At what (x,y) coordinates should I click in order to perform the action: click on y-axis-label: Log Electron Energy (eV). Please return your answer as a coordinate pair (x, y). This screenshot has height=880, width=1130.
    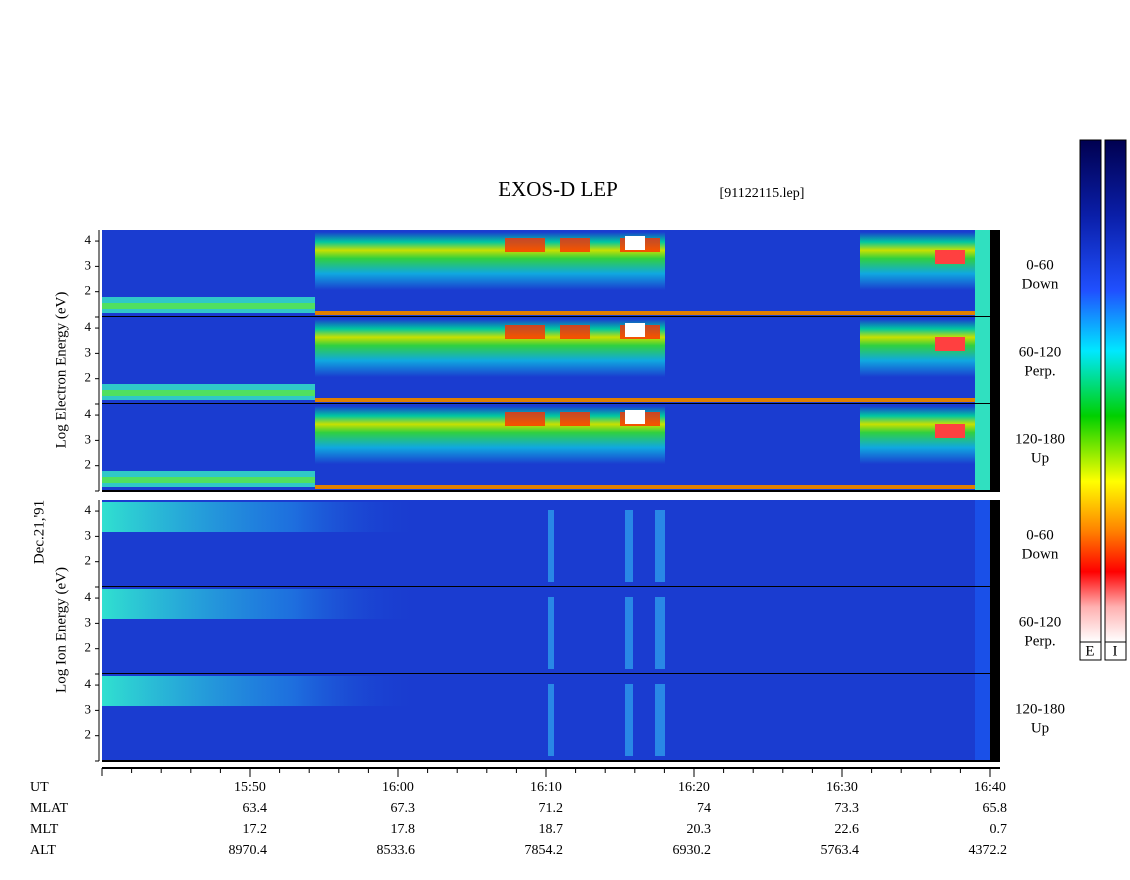
    Looking at the image, I should click on (61, 370).